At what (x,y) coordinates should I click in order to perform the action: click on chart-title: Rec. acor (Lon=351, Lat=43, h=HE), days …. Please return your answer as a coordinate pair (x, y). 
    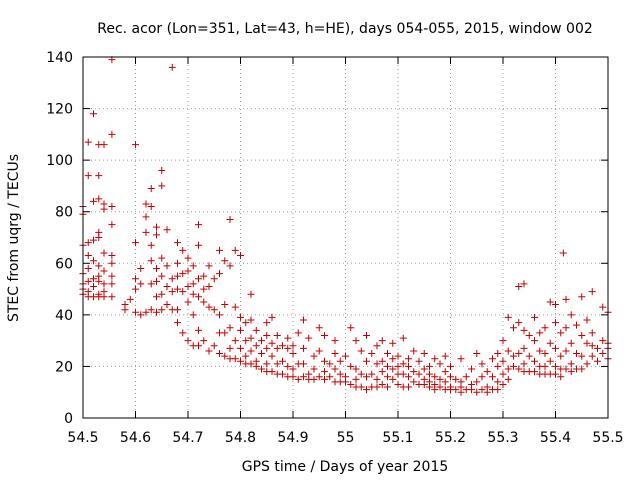
    Looking at the image, I should click on (345, 29).